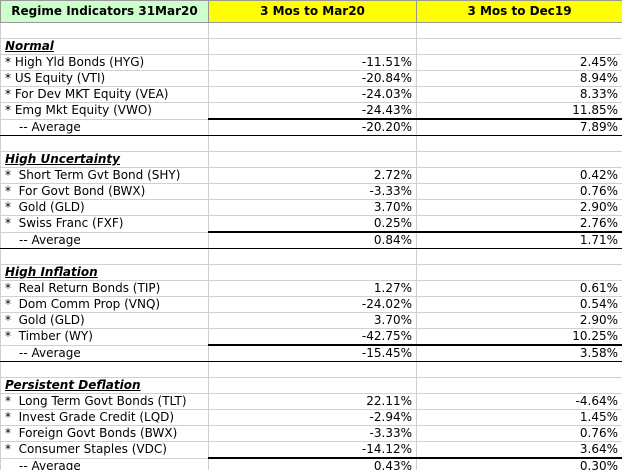 Image resolution: width=622 pixels, height=470 pixels. I want to click on value: 0.42%, so click(519, 175).